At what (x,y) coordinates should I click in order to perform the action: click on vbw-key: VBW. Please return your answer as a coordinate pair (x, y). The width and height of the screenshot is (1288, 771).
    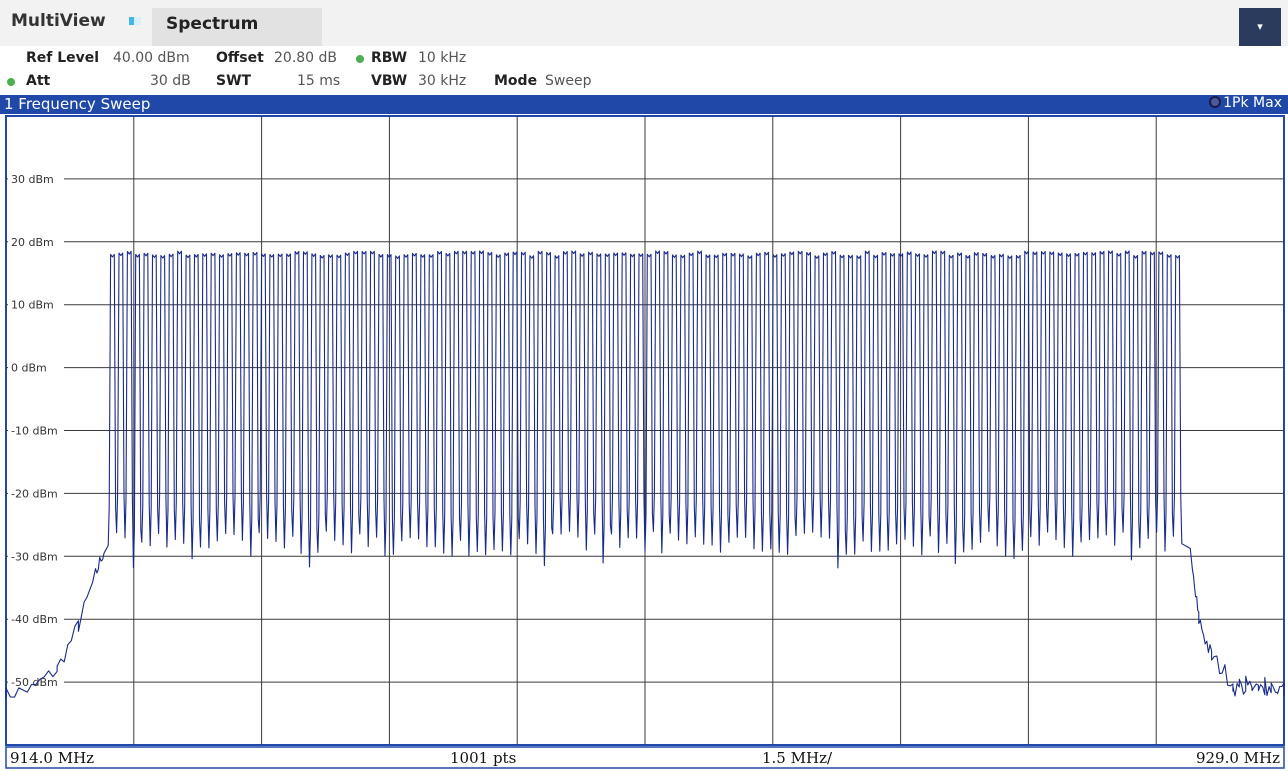
    Looking at the image, I should click on (389, 81).